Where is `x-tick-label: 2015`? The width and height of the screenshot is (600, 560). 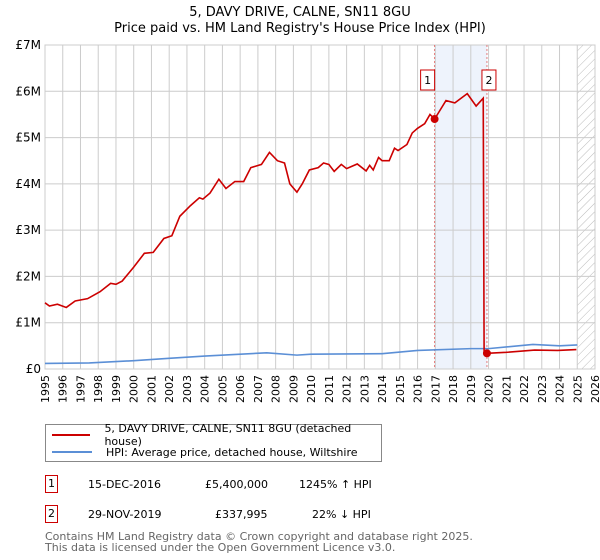
x-tick-label: 2015 is located at coordinates (400, 389).